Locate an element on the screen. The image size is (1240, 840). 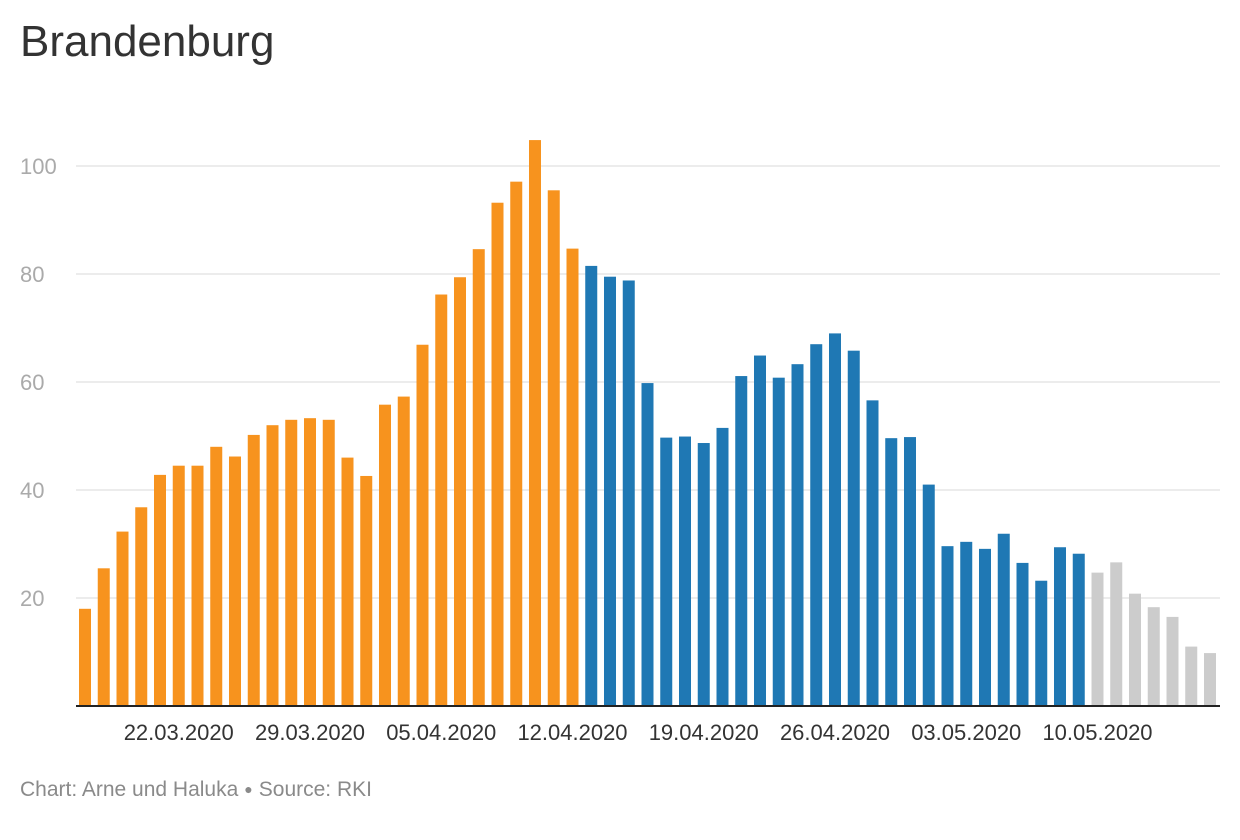
y-axis-ticks: 20 40 60 80 100 is located at coordinates (38, 382).